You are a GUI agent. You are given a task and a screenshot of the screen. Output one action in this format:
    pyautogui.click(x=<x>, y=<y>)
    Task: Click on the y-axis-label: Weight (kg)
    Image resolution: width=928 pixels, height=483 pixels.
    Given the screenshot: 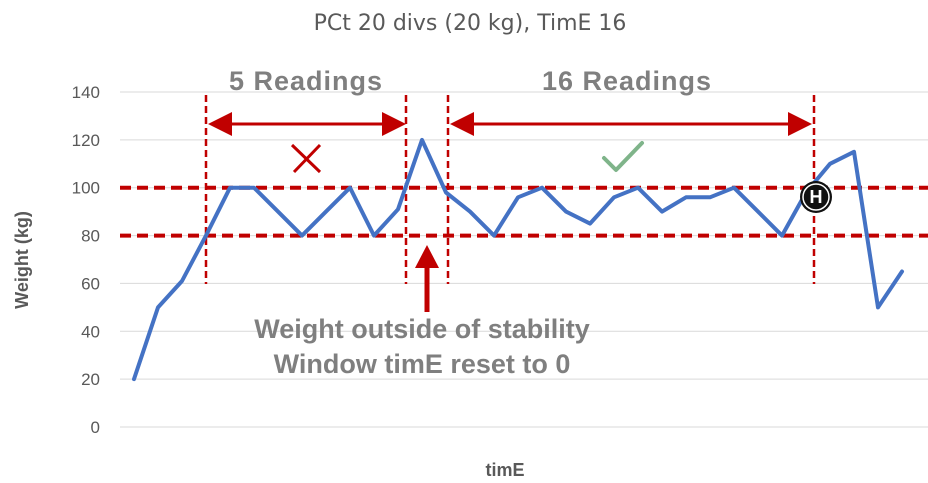 What is the action you would take?
    pyautogui.click(x=22, y=260)
    